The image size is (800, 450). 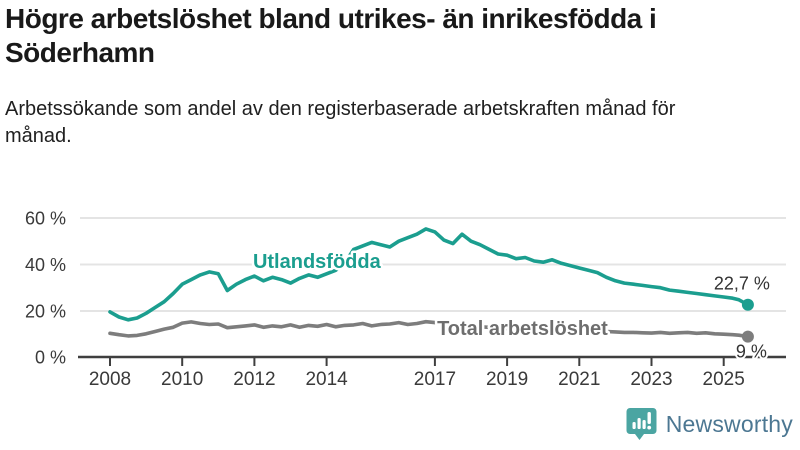 I want to click on series-label-0: Utlandsfödda, so click(x=317, y=262).